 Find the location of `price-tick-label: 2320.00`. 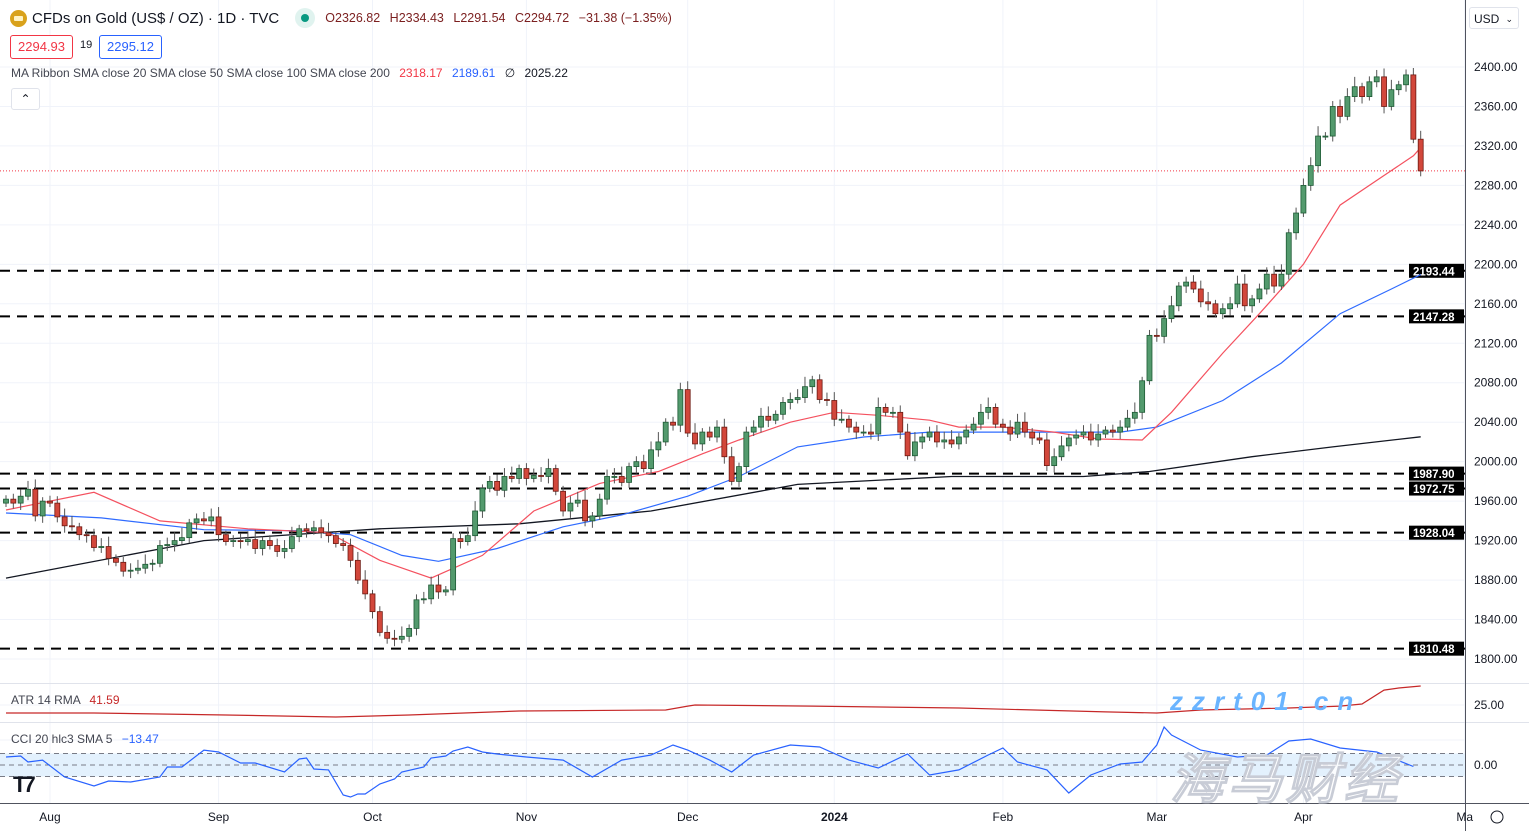

price-tick-label: 2320.00 is located at coordinates (1496, 146).